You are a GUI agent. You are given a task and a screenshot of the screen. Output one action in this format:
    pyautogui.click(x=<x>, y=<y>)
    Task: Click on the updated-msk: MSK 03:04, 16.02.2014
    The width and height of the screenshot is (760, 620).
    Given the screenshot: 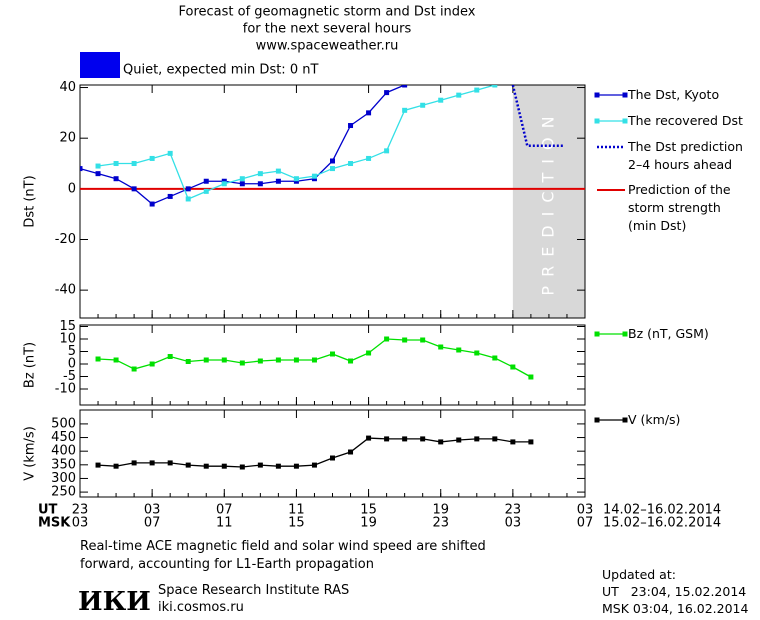 What is the action you would take?
    pyautogui.click(x=675, y=608)
    